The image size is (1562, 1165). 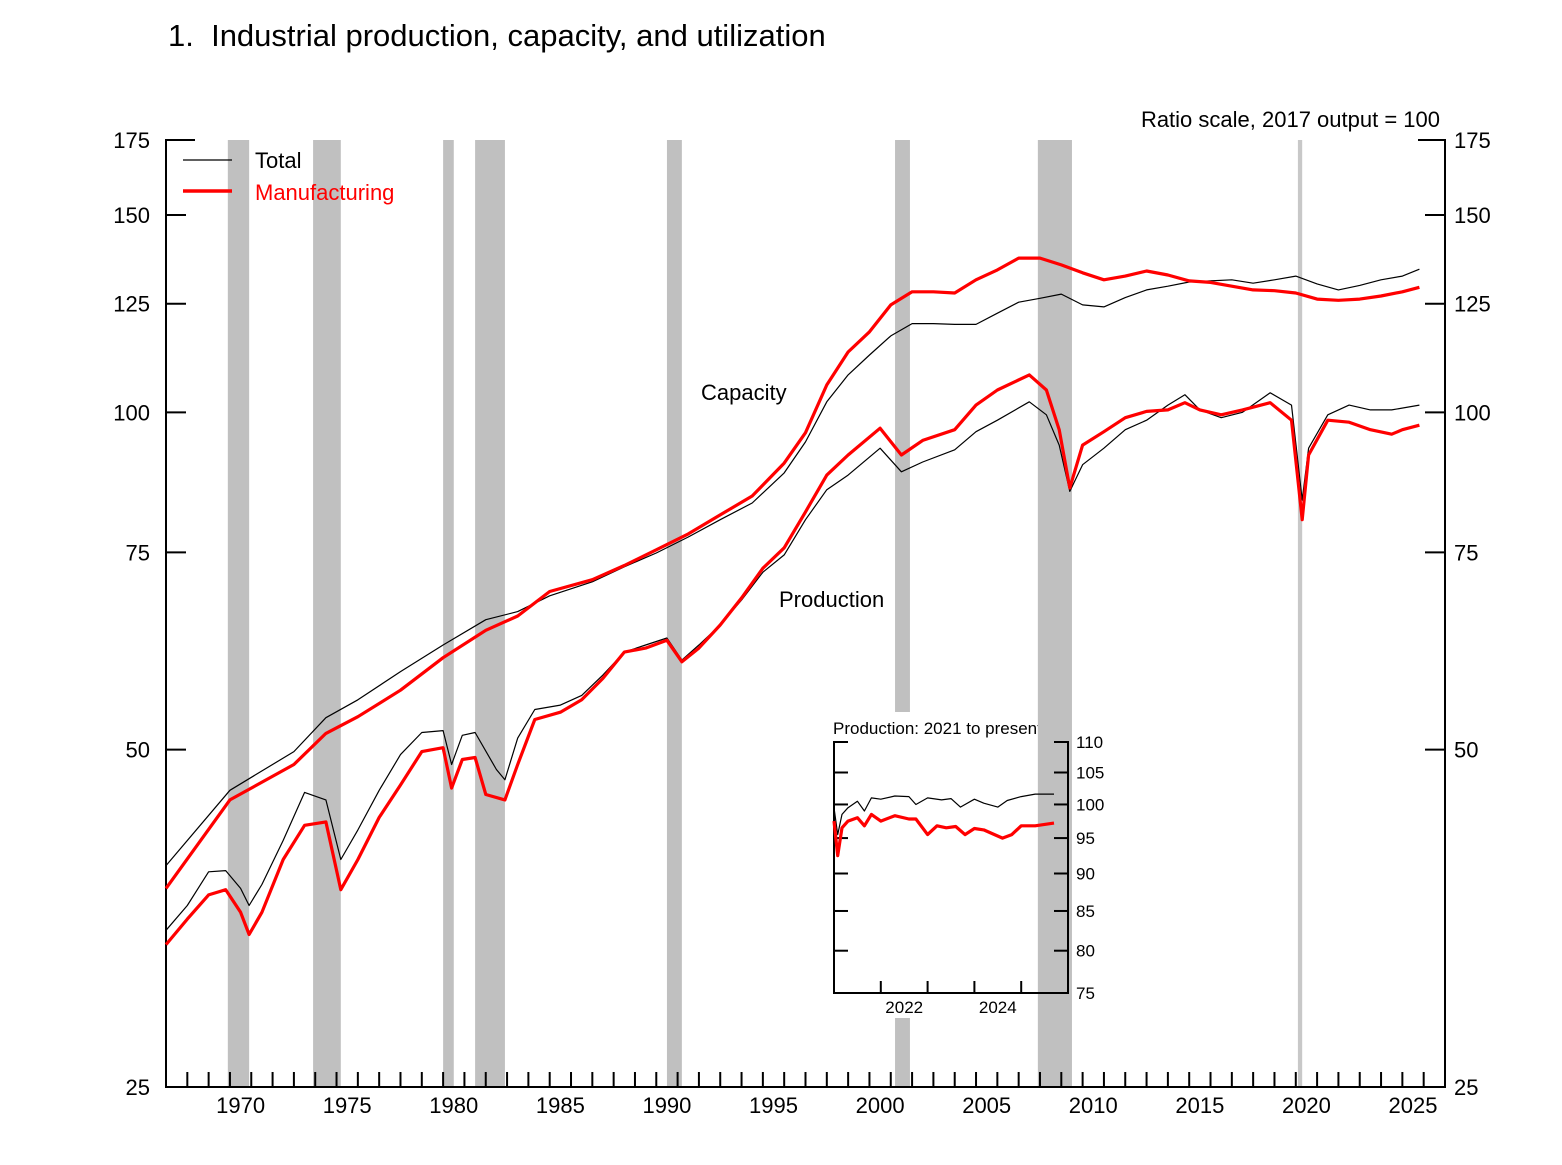 What do you see at coordinates (1306, 1105) in the screenshot?
I see `x-tick-label: 2020` at bounding box center [1306, 1105].